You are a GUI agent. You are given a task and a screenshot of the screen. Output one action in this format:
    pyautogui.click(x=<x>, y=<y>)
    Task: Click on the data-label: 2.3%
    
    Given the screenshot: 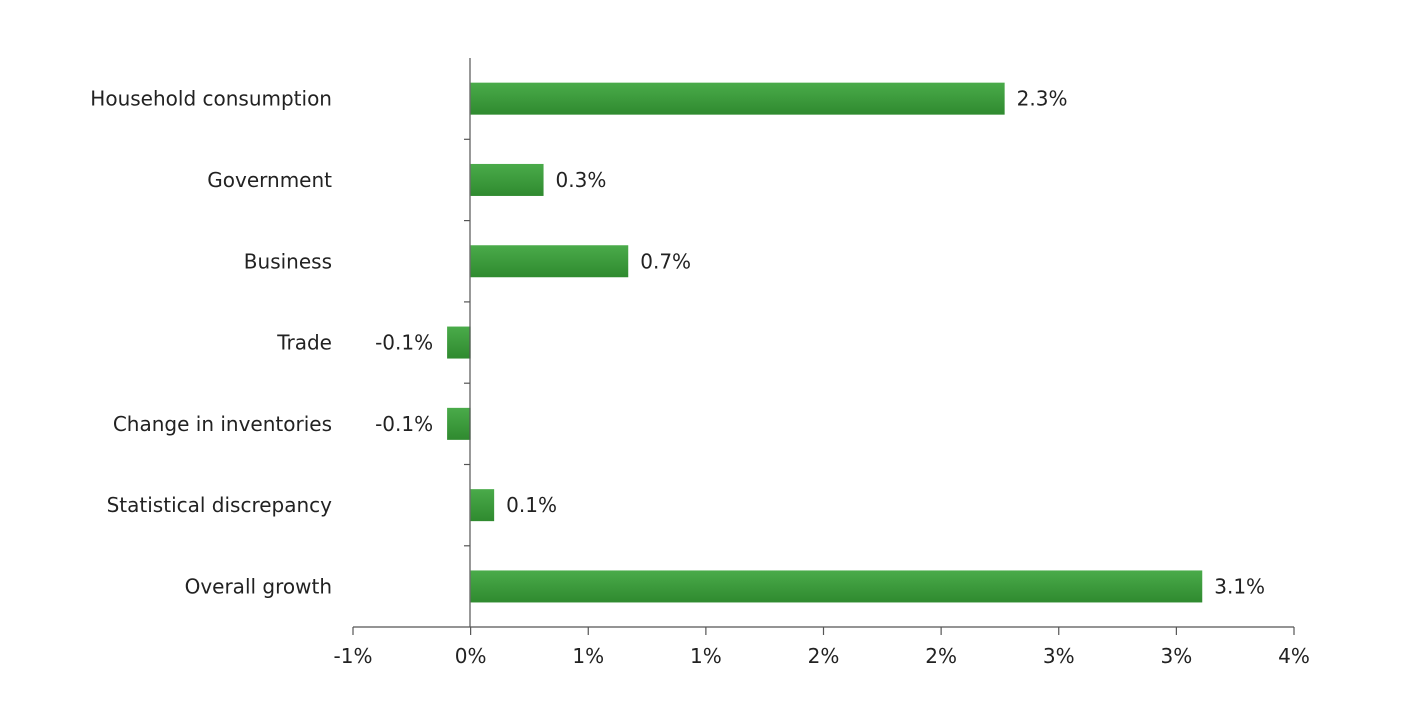 What is the action you would take?
    pyautogui.click(x=1042, y=99)
    